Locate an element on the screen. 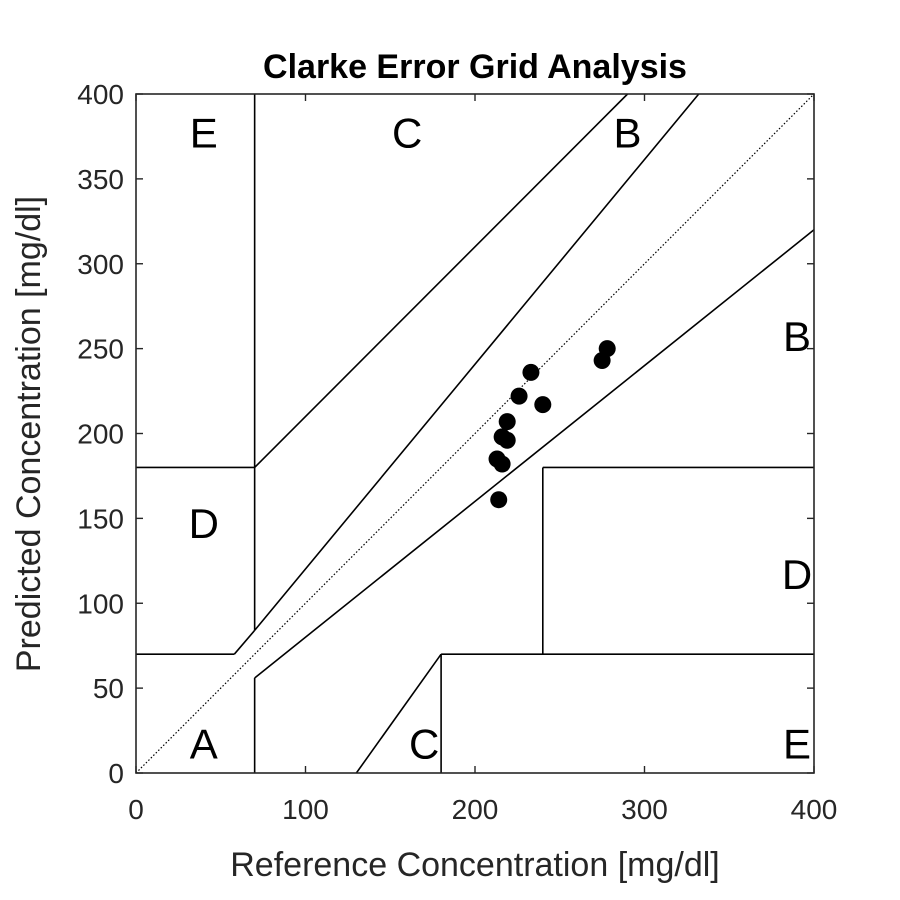 This screenshot has width=900, height=900. y-tick-label: 350 is located at coordinates (100, 179).